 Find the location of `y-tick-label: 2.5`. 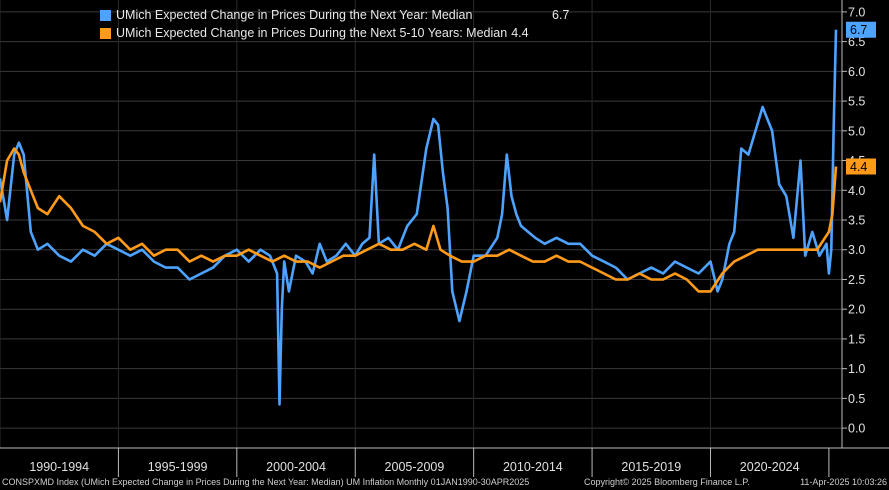

y-tick-label: 2.5 is located at coordinates (856, 280).